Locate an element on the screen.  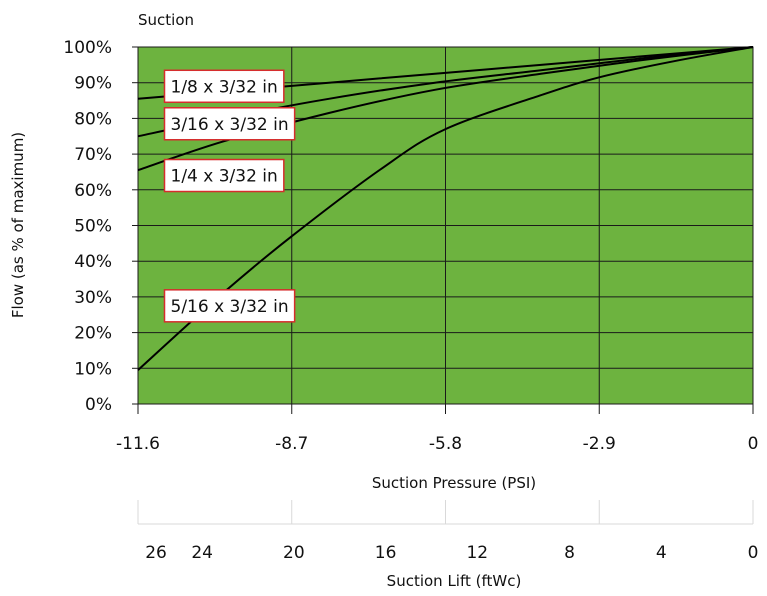
series-label: 3/16 x 3/32 in is located at coordinates (229, 124).